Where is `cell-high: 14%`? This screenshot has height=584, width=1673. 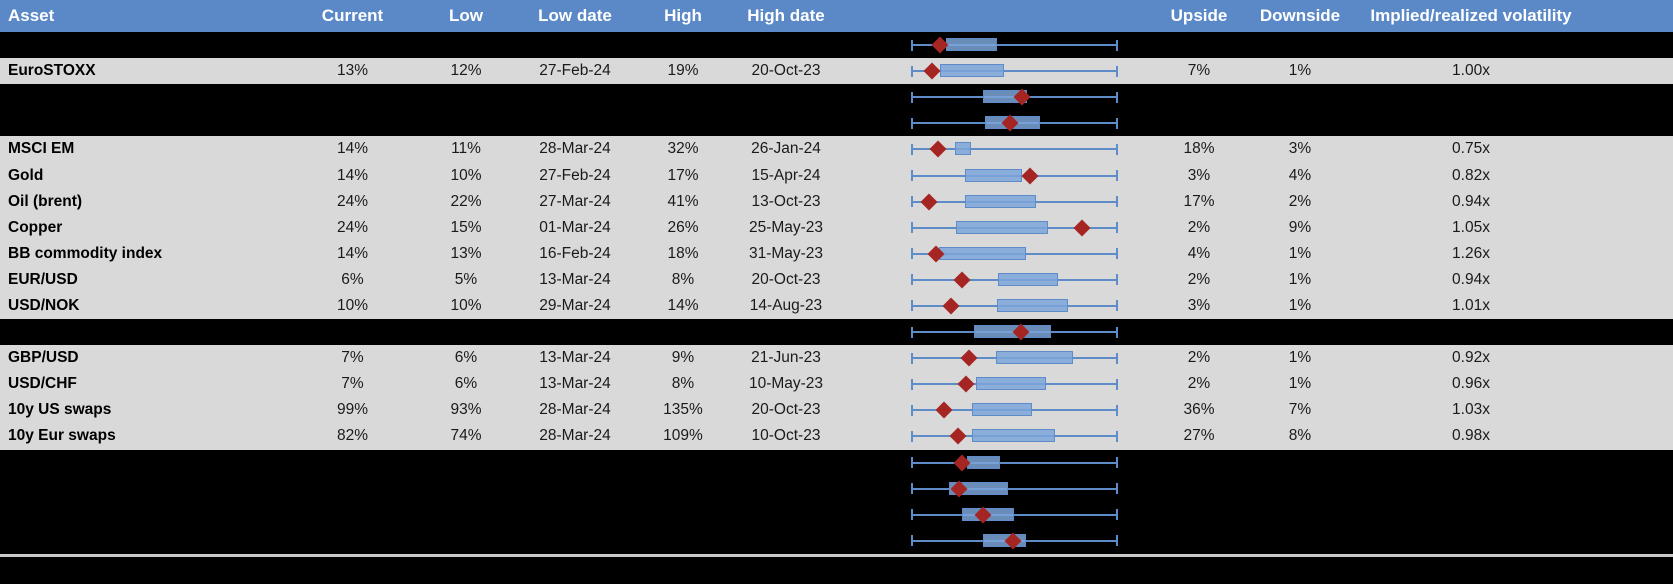 cell-high: 14% is located at coordinates (683, 305).